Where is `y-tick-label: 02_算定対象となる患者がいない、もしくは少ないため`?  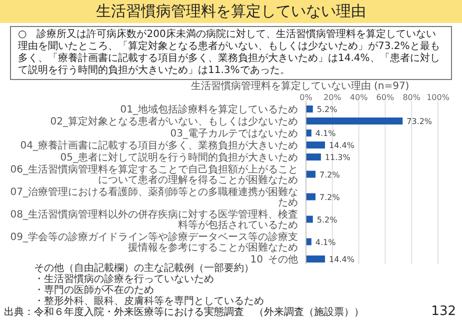
y-tick-label: 02_算定対象となる患者がいない、もしくは少ないため is located at coordinates (174, 122).